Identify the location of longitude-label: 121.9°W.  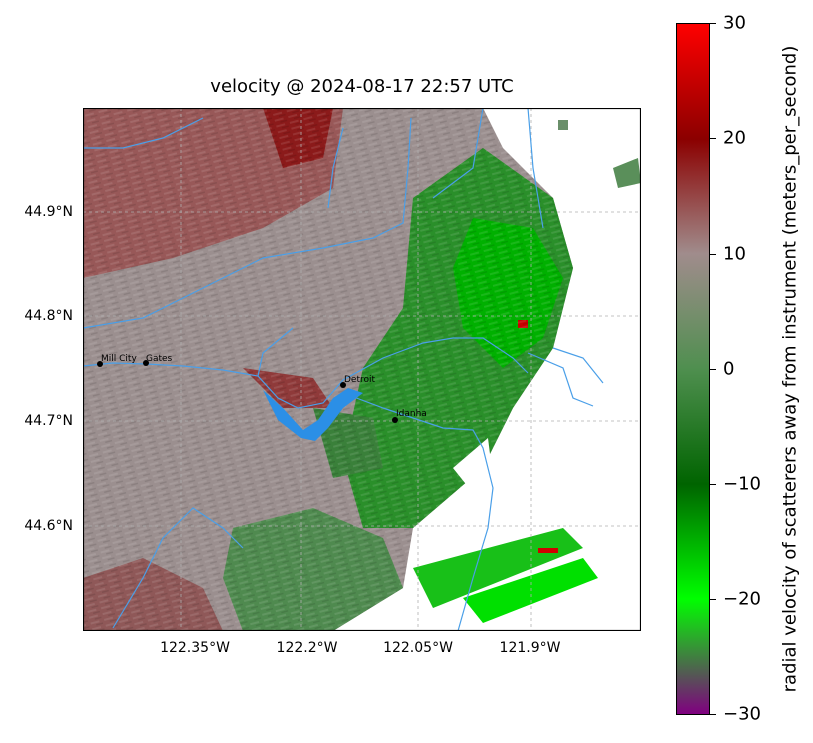
(530, 648).